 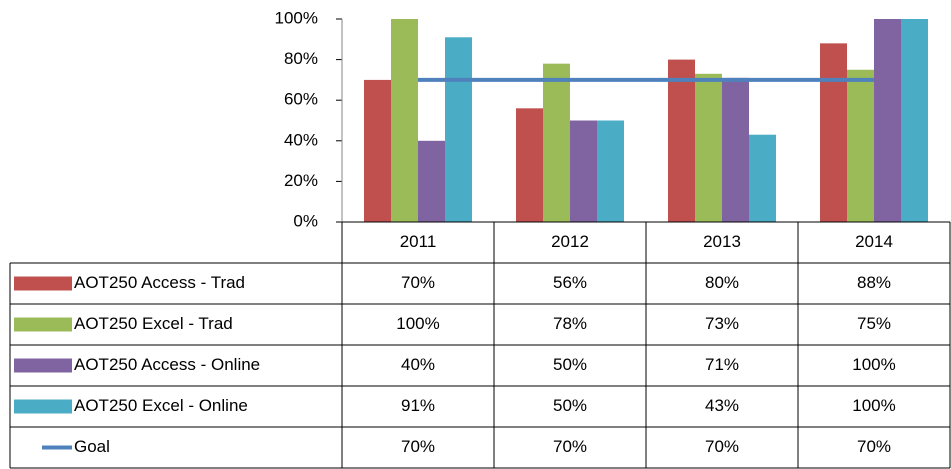 I want to click on table-value: 40%, so click(x=418, y=364).